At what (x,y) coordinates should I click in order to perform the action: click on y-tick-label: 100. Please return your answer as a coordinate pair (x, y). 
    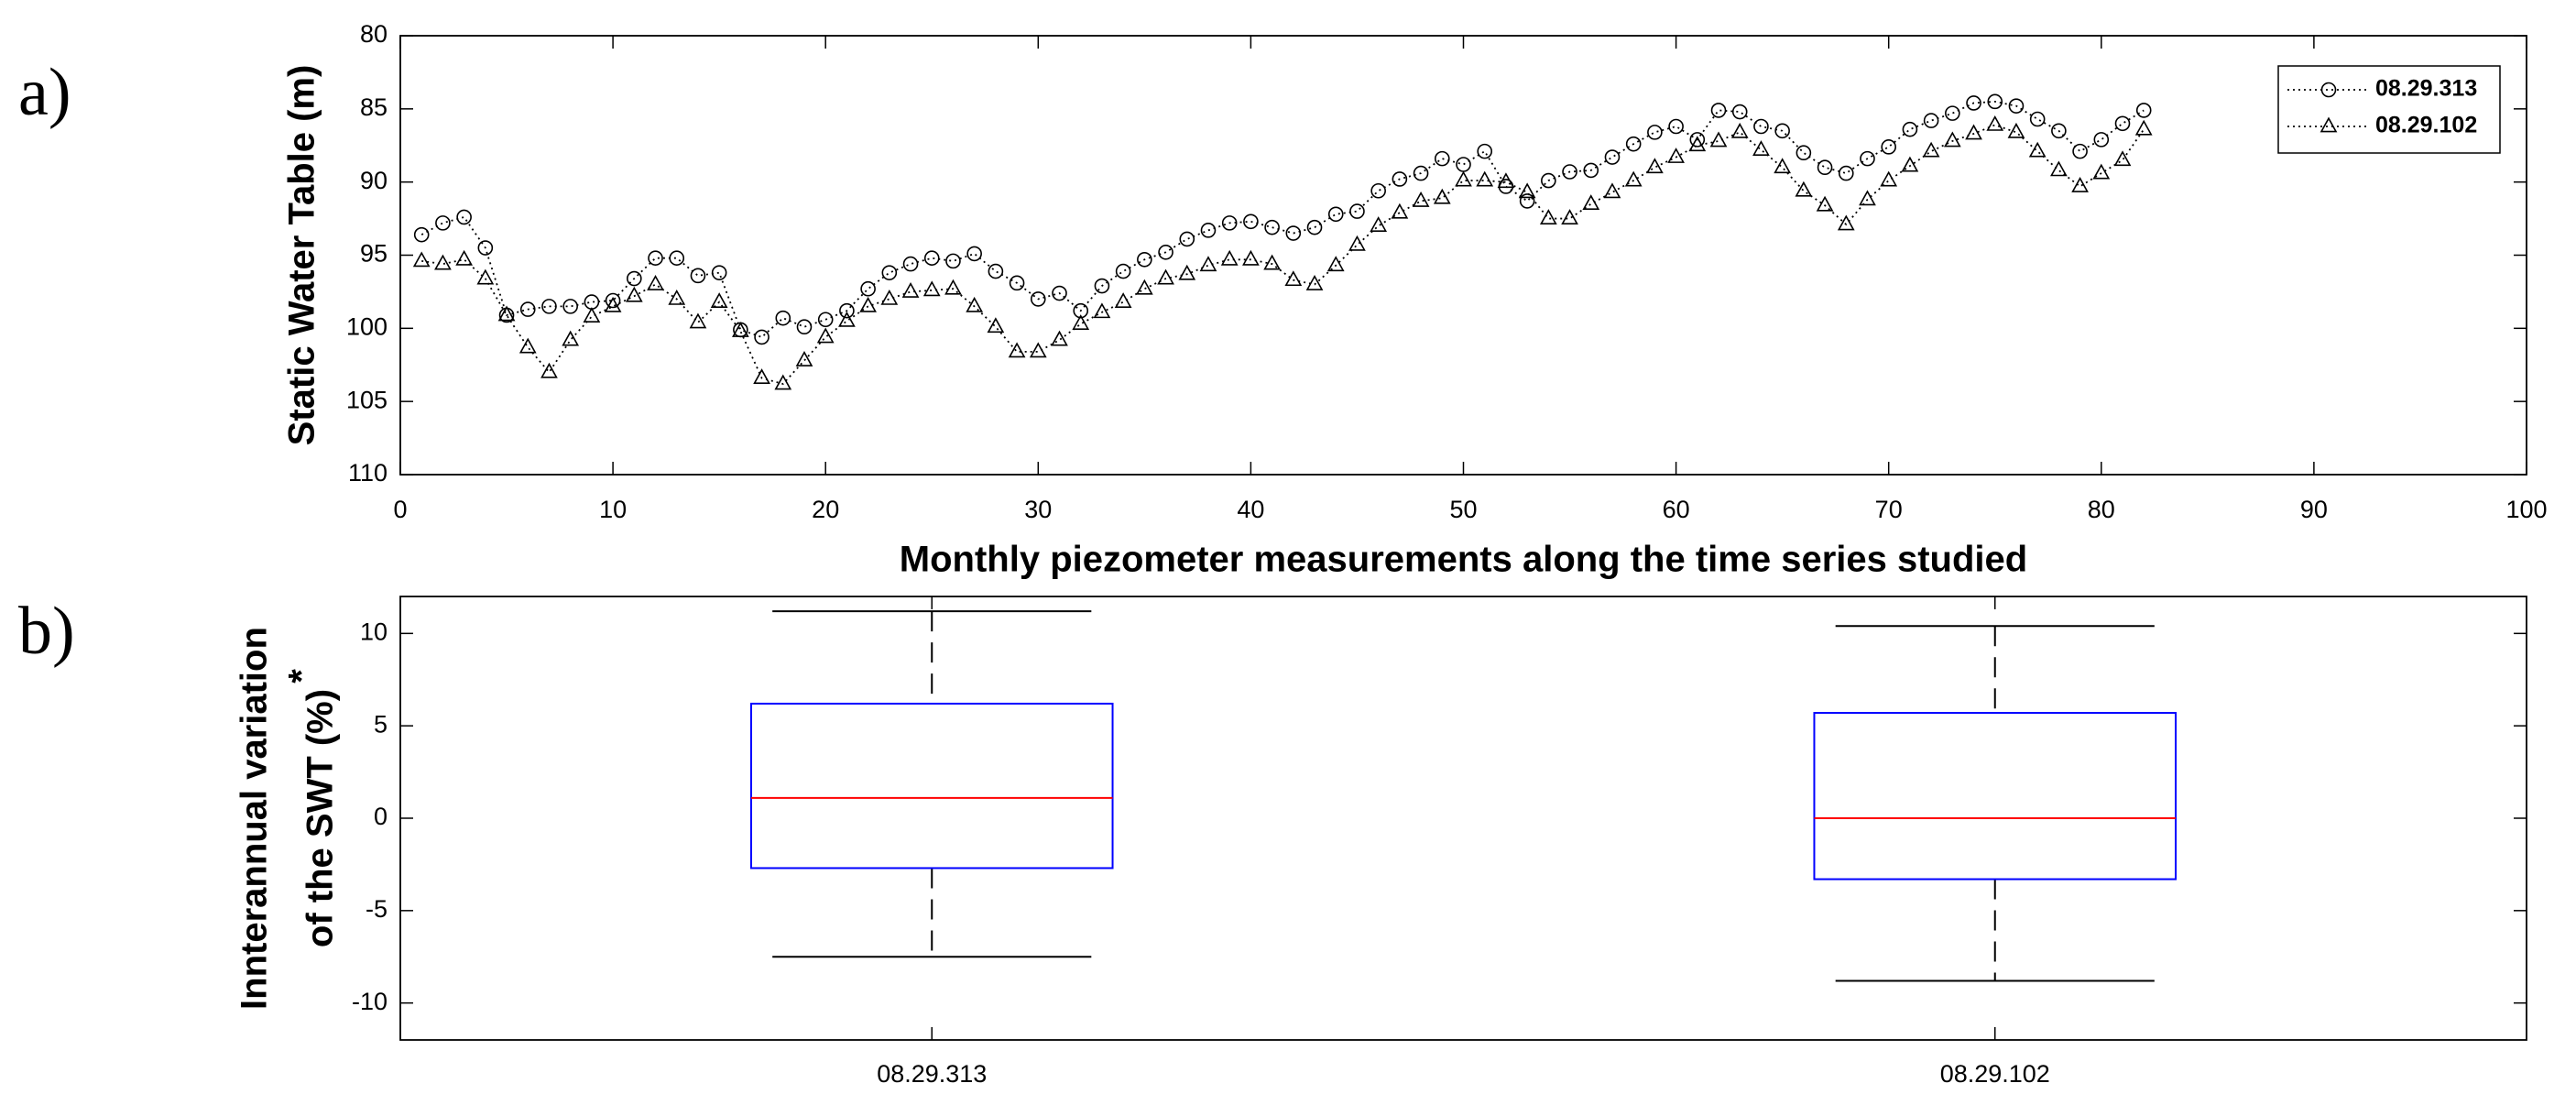
    Looking at the image, I should click on (367, 326).